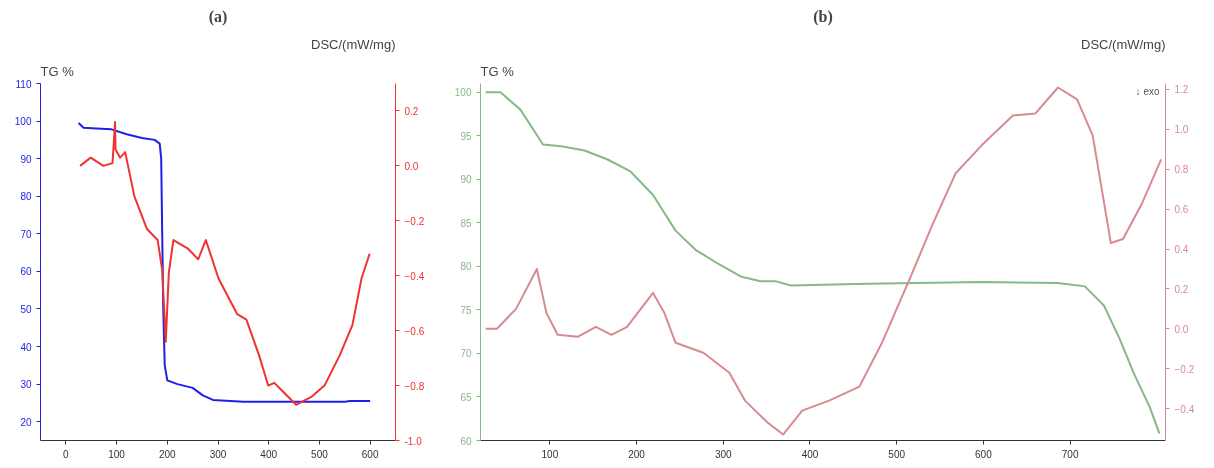  Describe the element at coordinates (466, 310) in the screenshot. I see `y-tick-label: 75` at that location.